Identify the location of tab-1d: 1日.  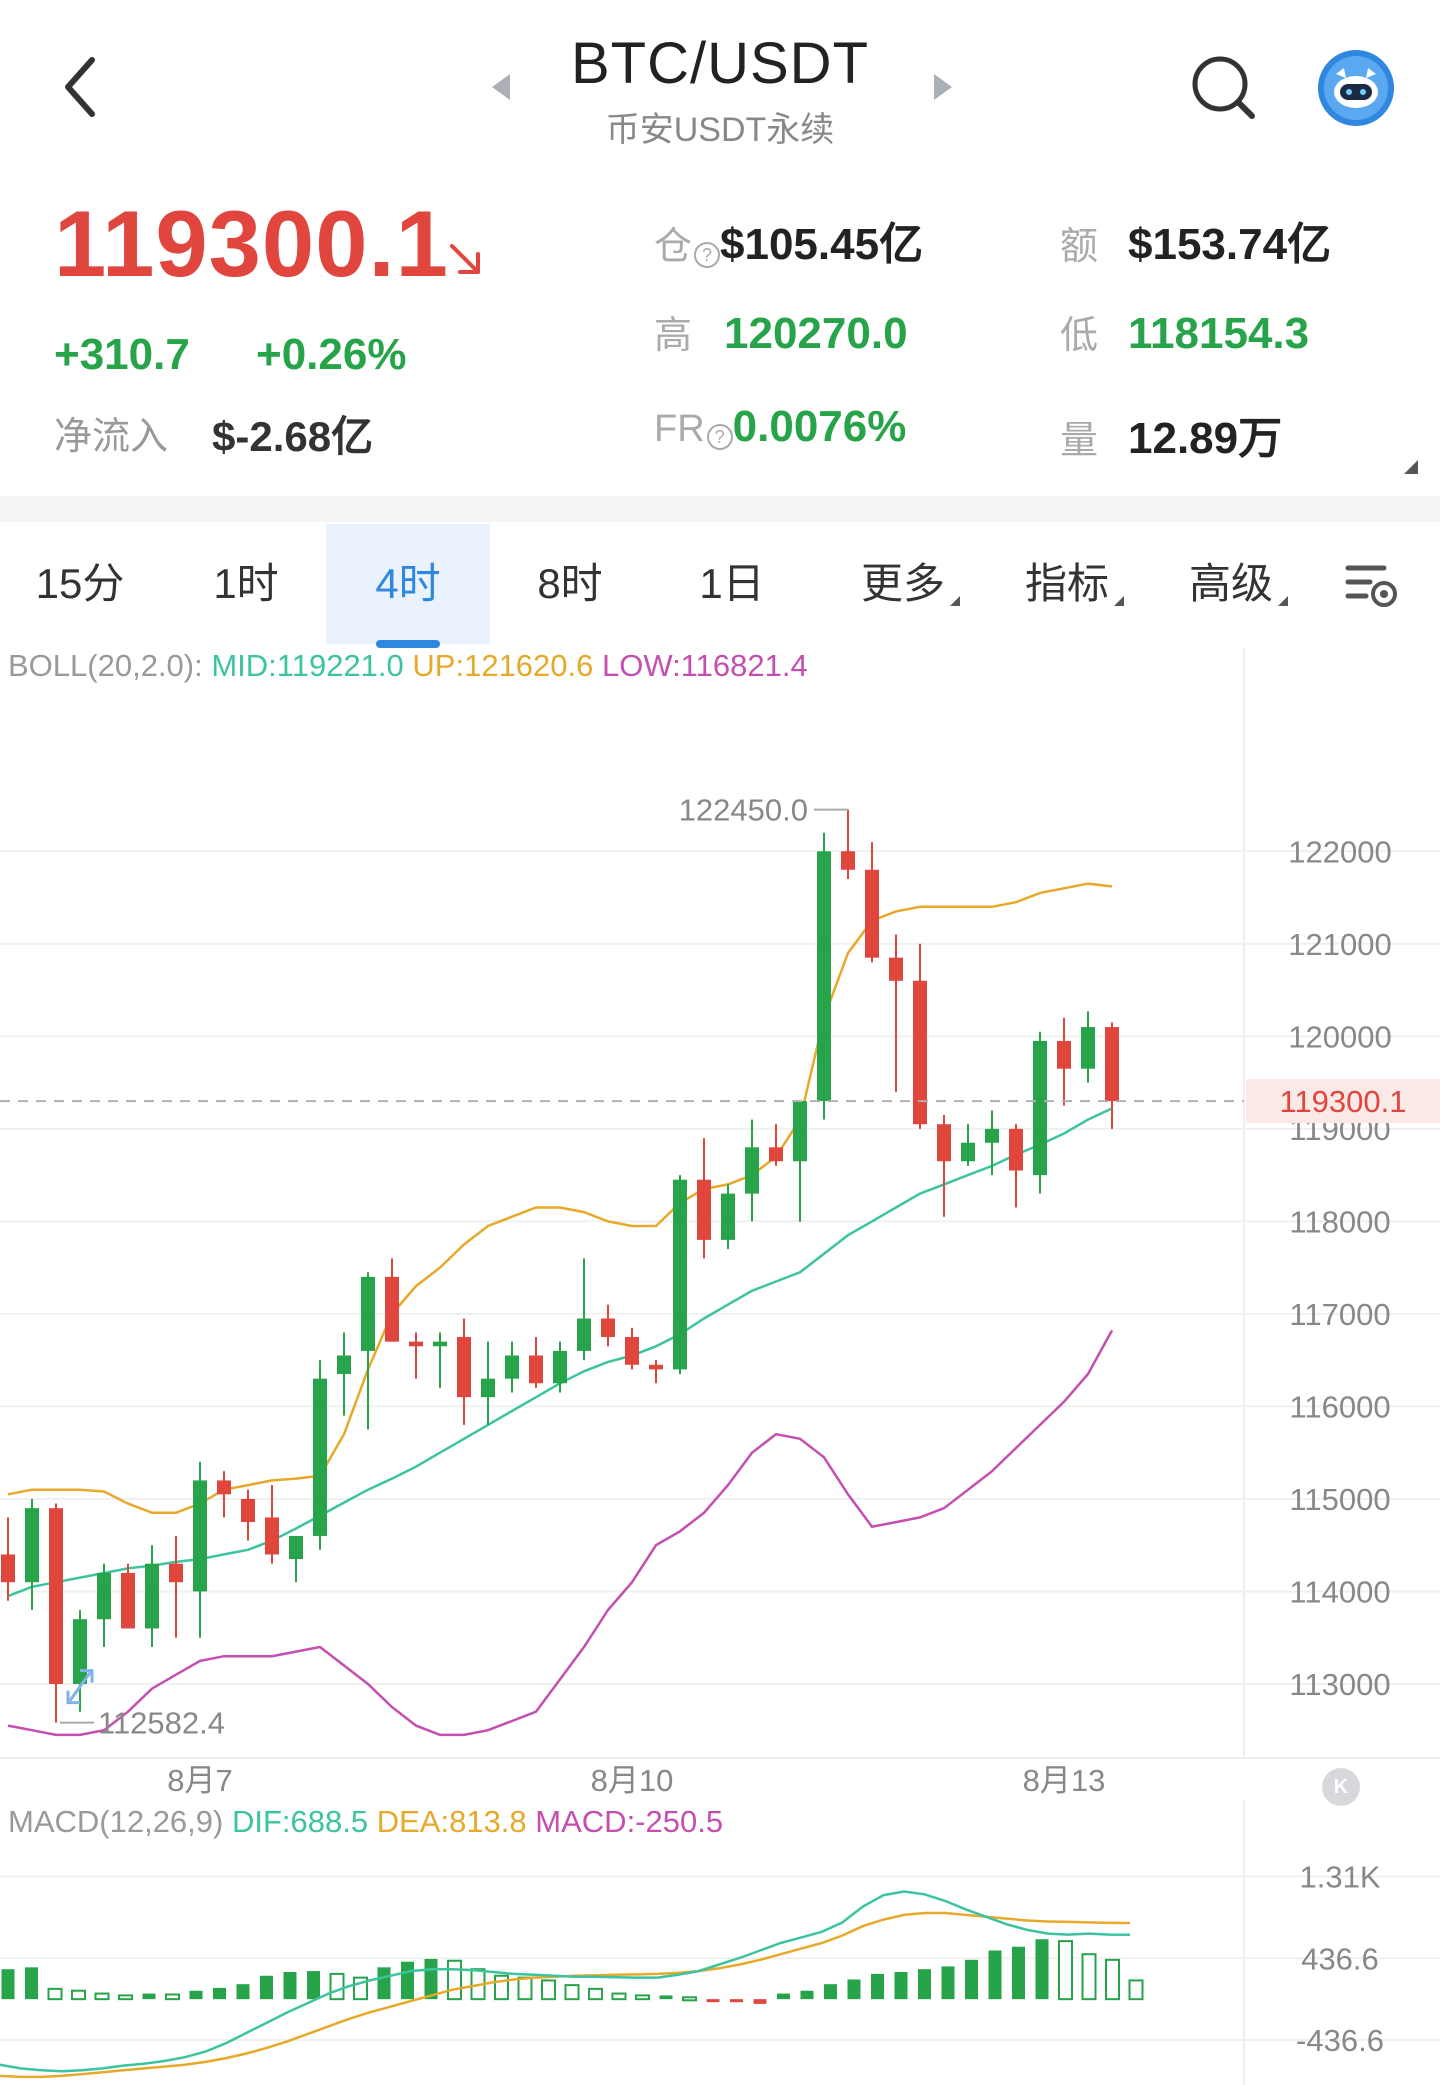
(732, 584).